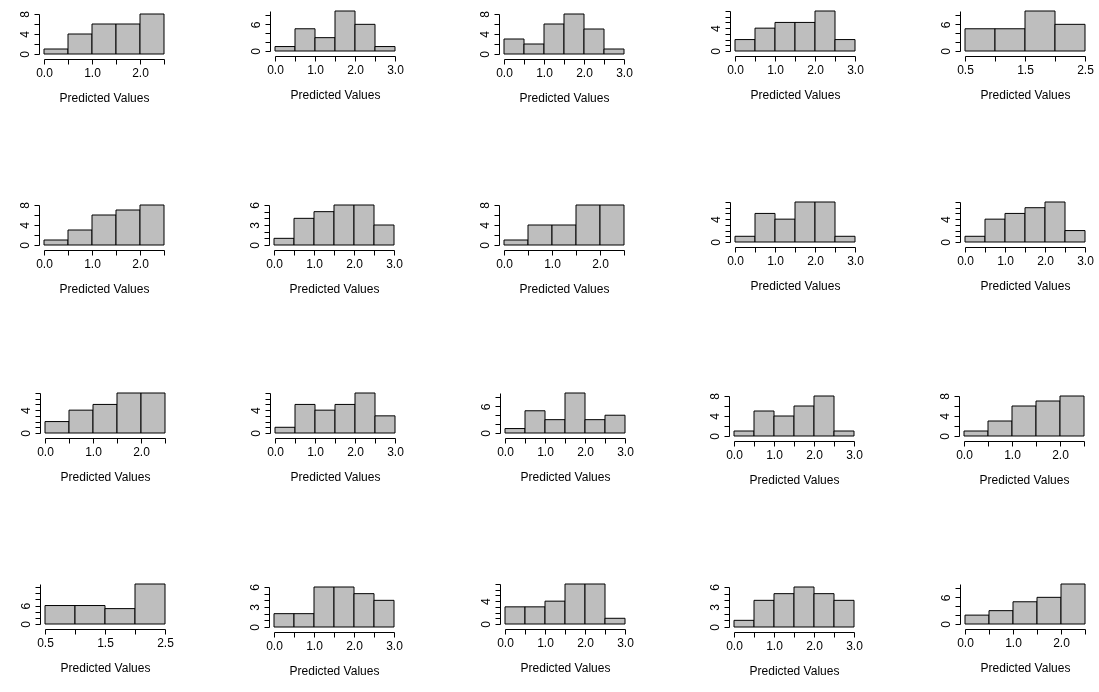 The image size is (1099, 692). I want to click on x-tick-label: 1.5, so click(106, 642).